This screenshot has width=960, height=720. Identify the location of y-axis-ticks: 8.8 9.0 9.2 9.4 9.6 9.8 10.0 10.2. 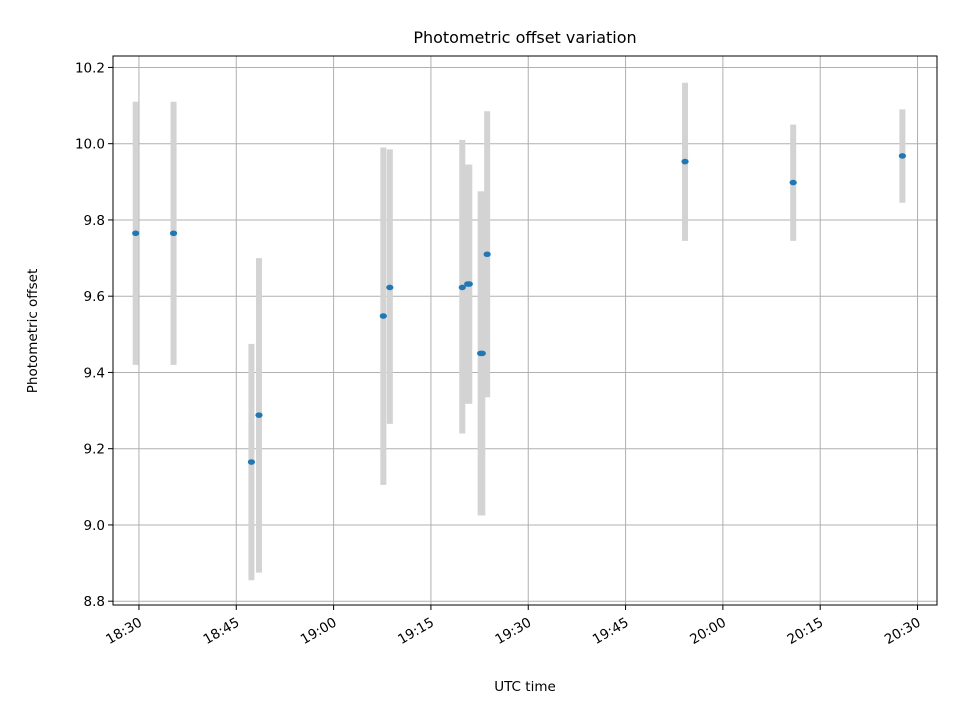
(94, 335).